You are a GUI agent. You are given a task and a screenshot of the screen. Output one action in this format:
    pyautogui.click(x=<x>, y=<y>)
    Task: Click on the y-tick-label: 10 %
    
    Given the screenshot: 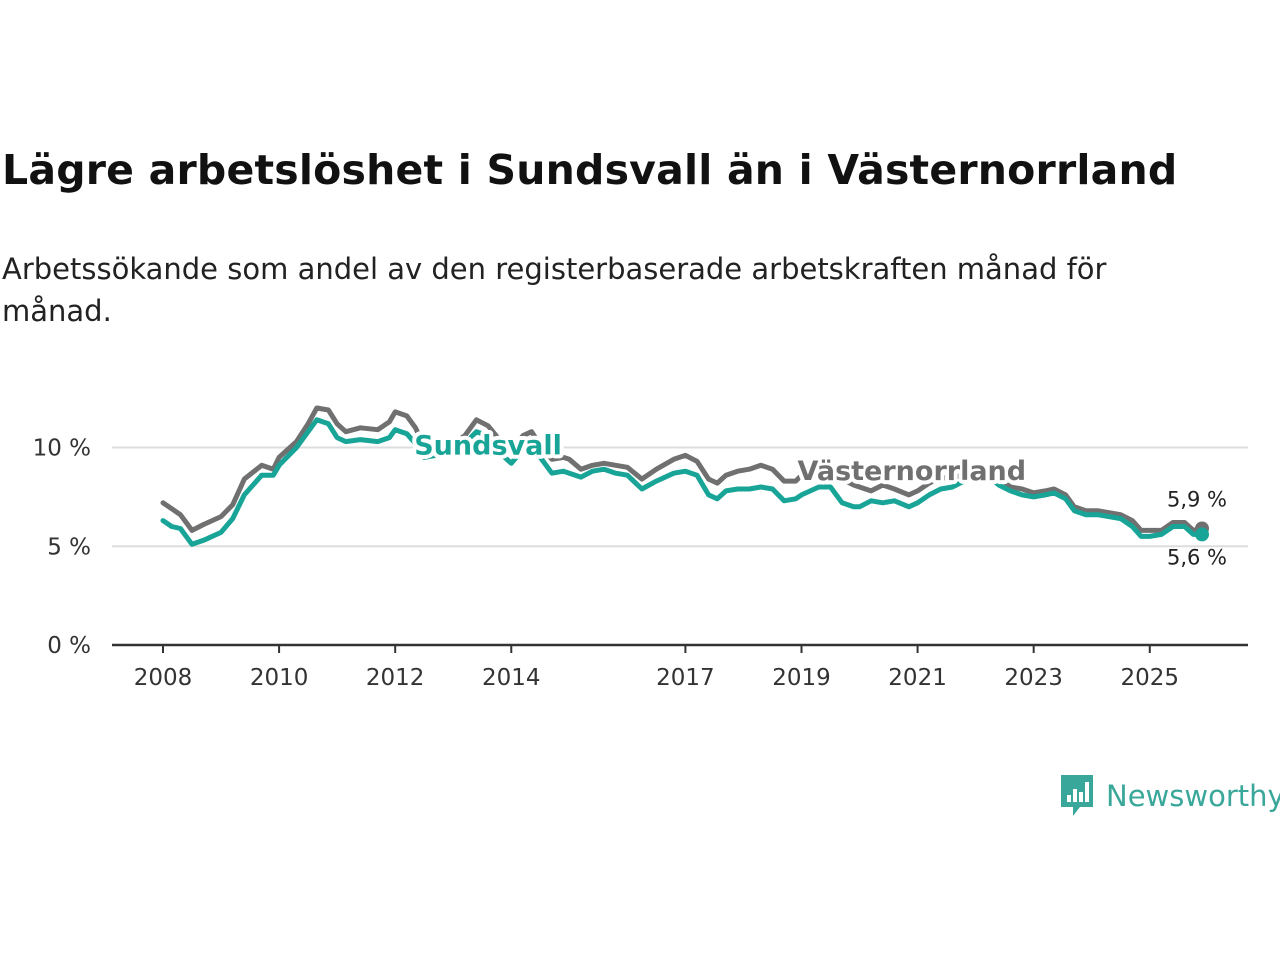 What is the action you would take?
    pyautogui.click(x=62, y=449)
    